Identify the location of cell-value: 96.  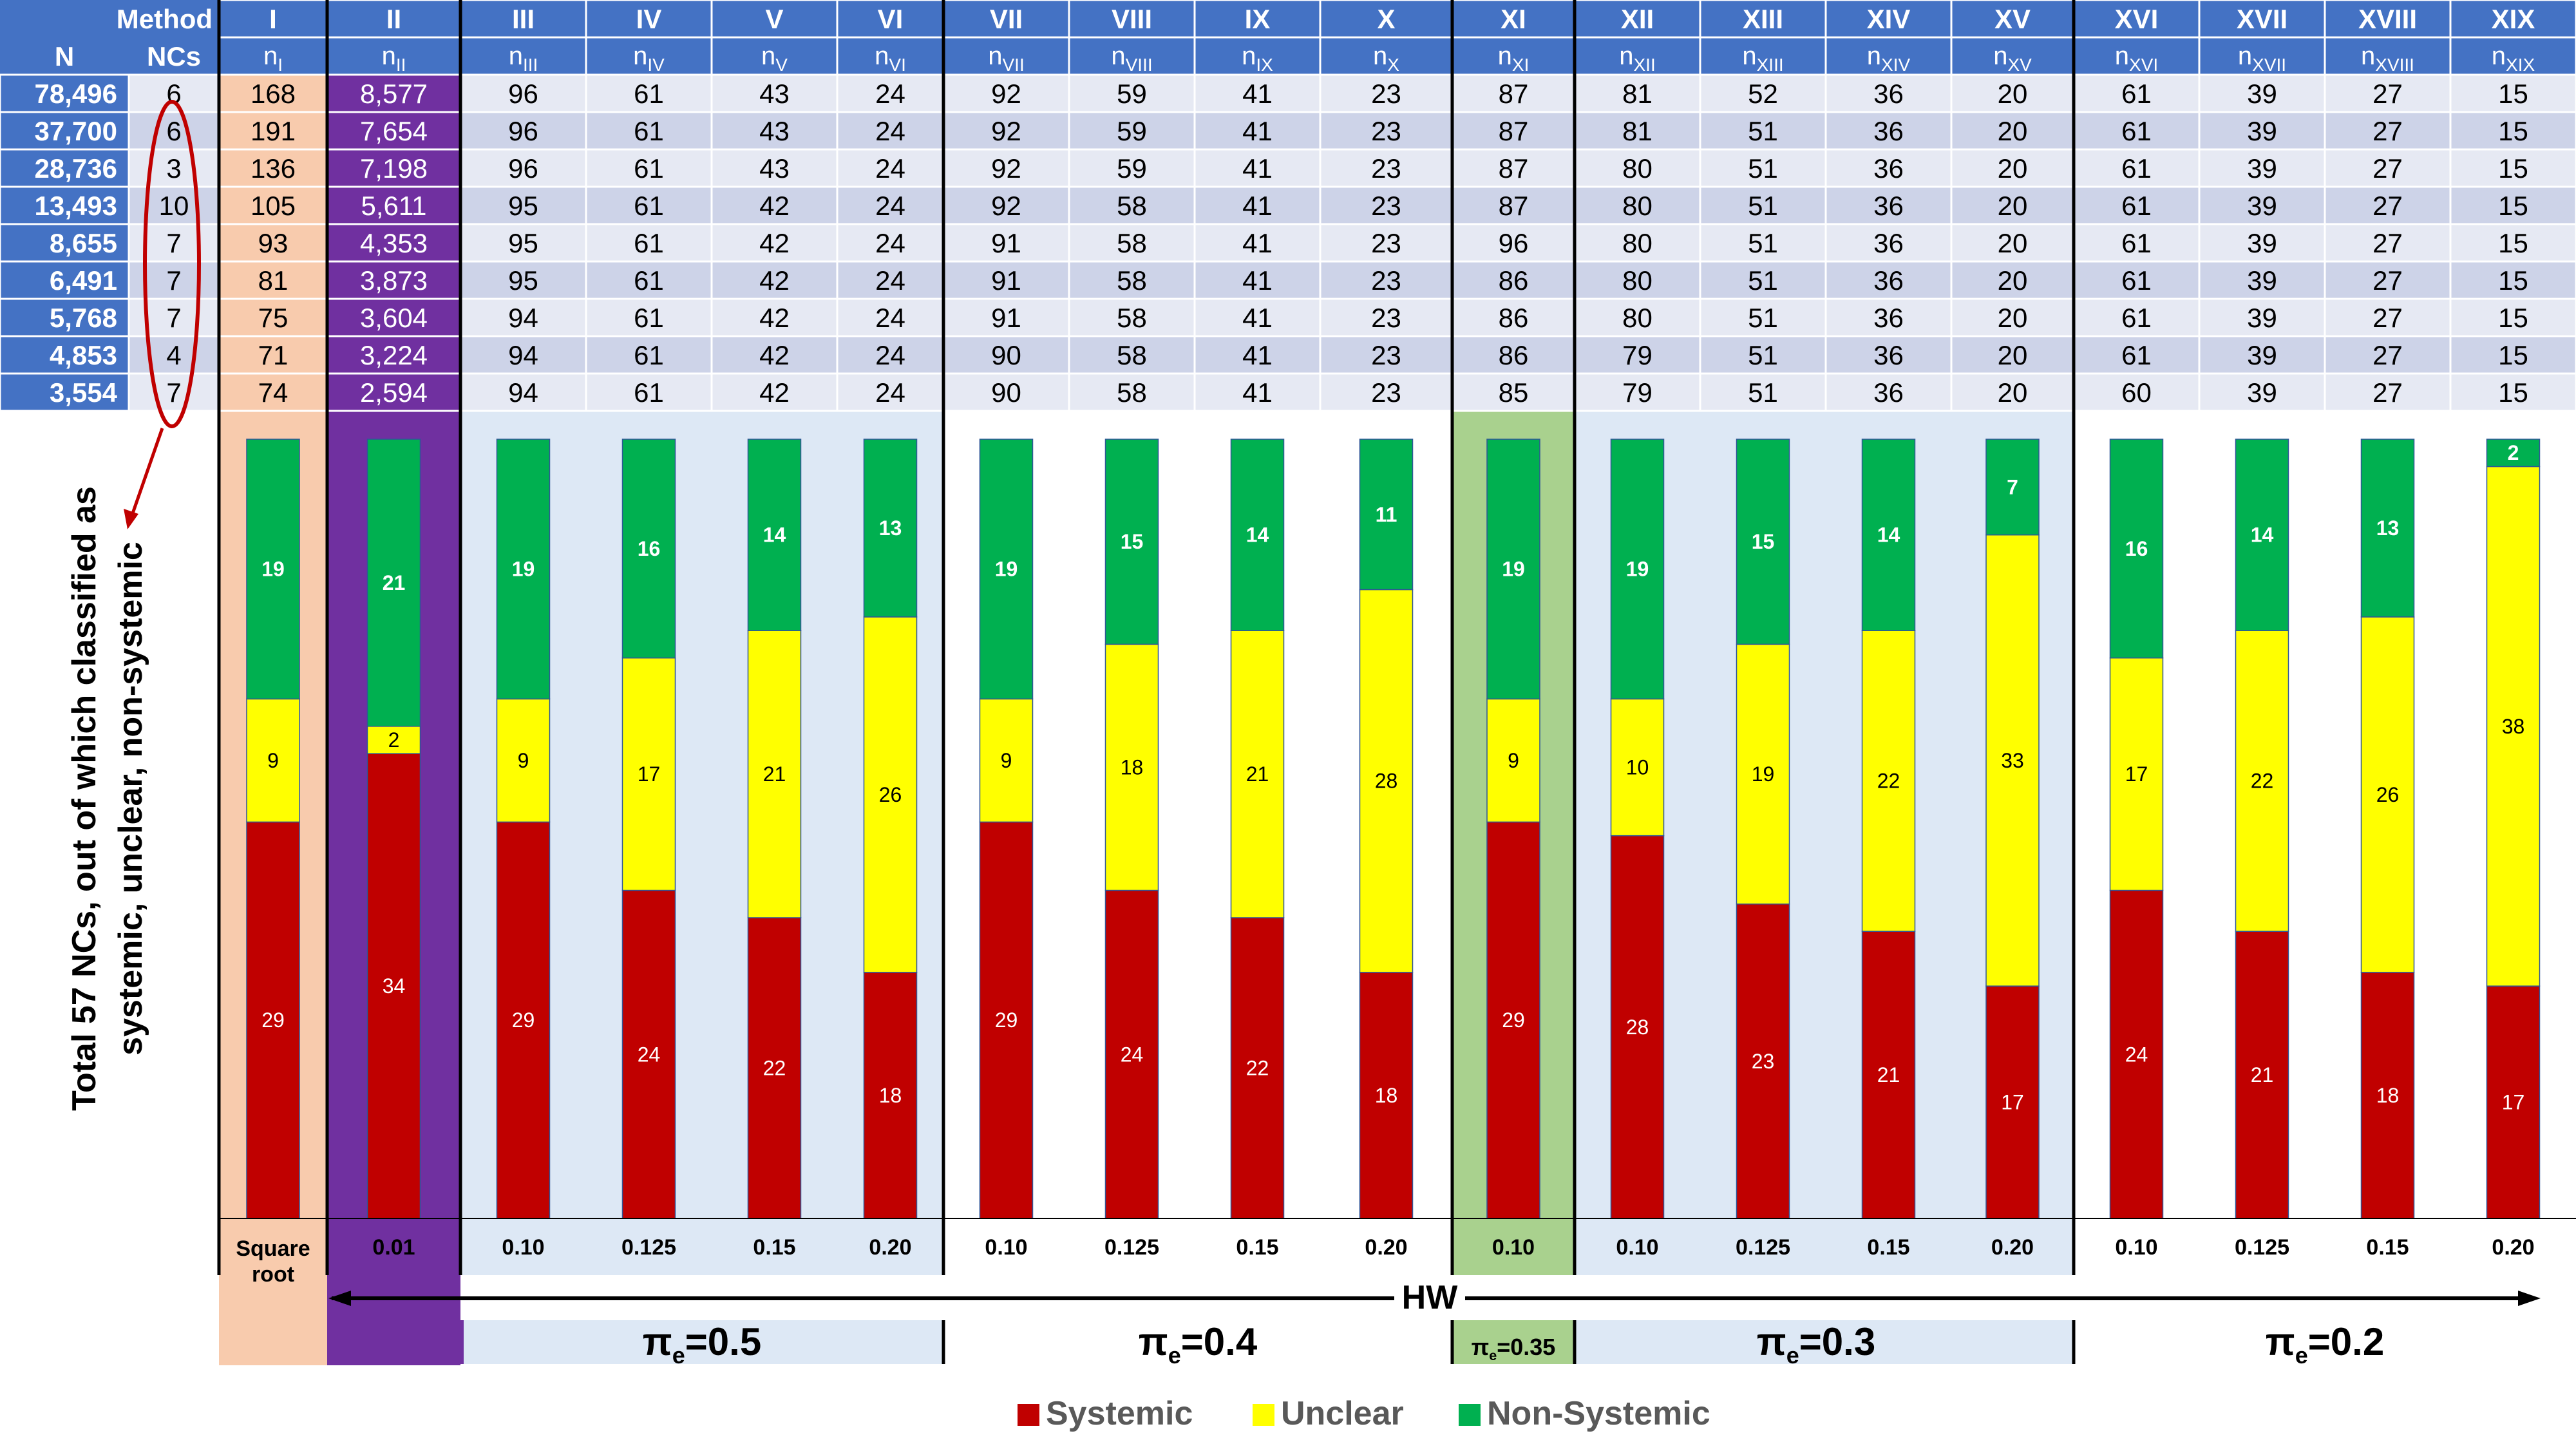
(523, 94).